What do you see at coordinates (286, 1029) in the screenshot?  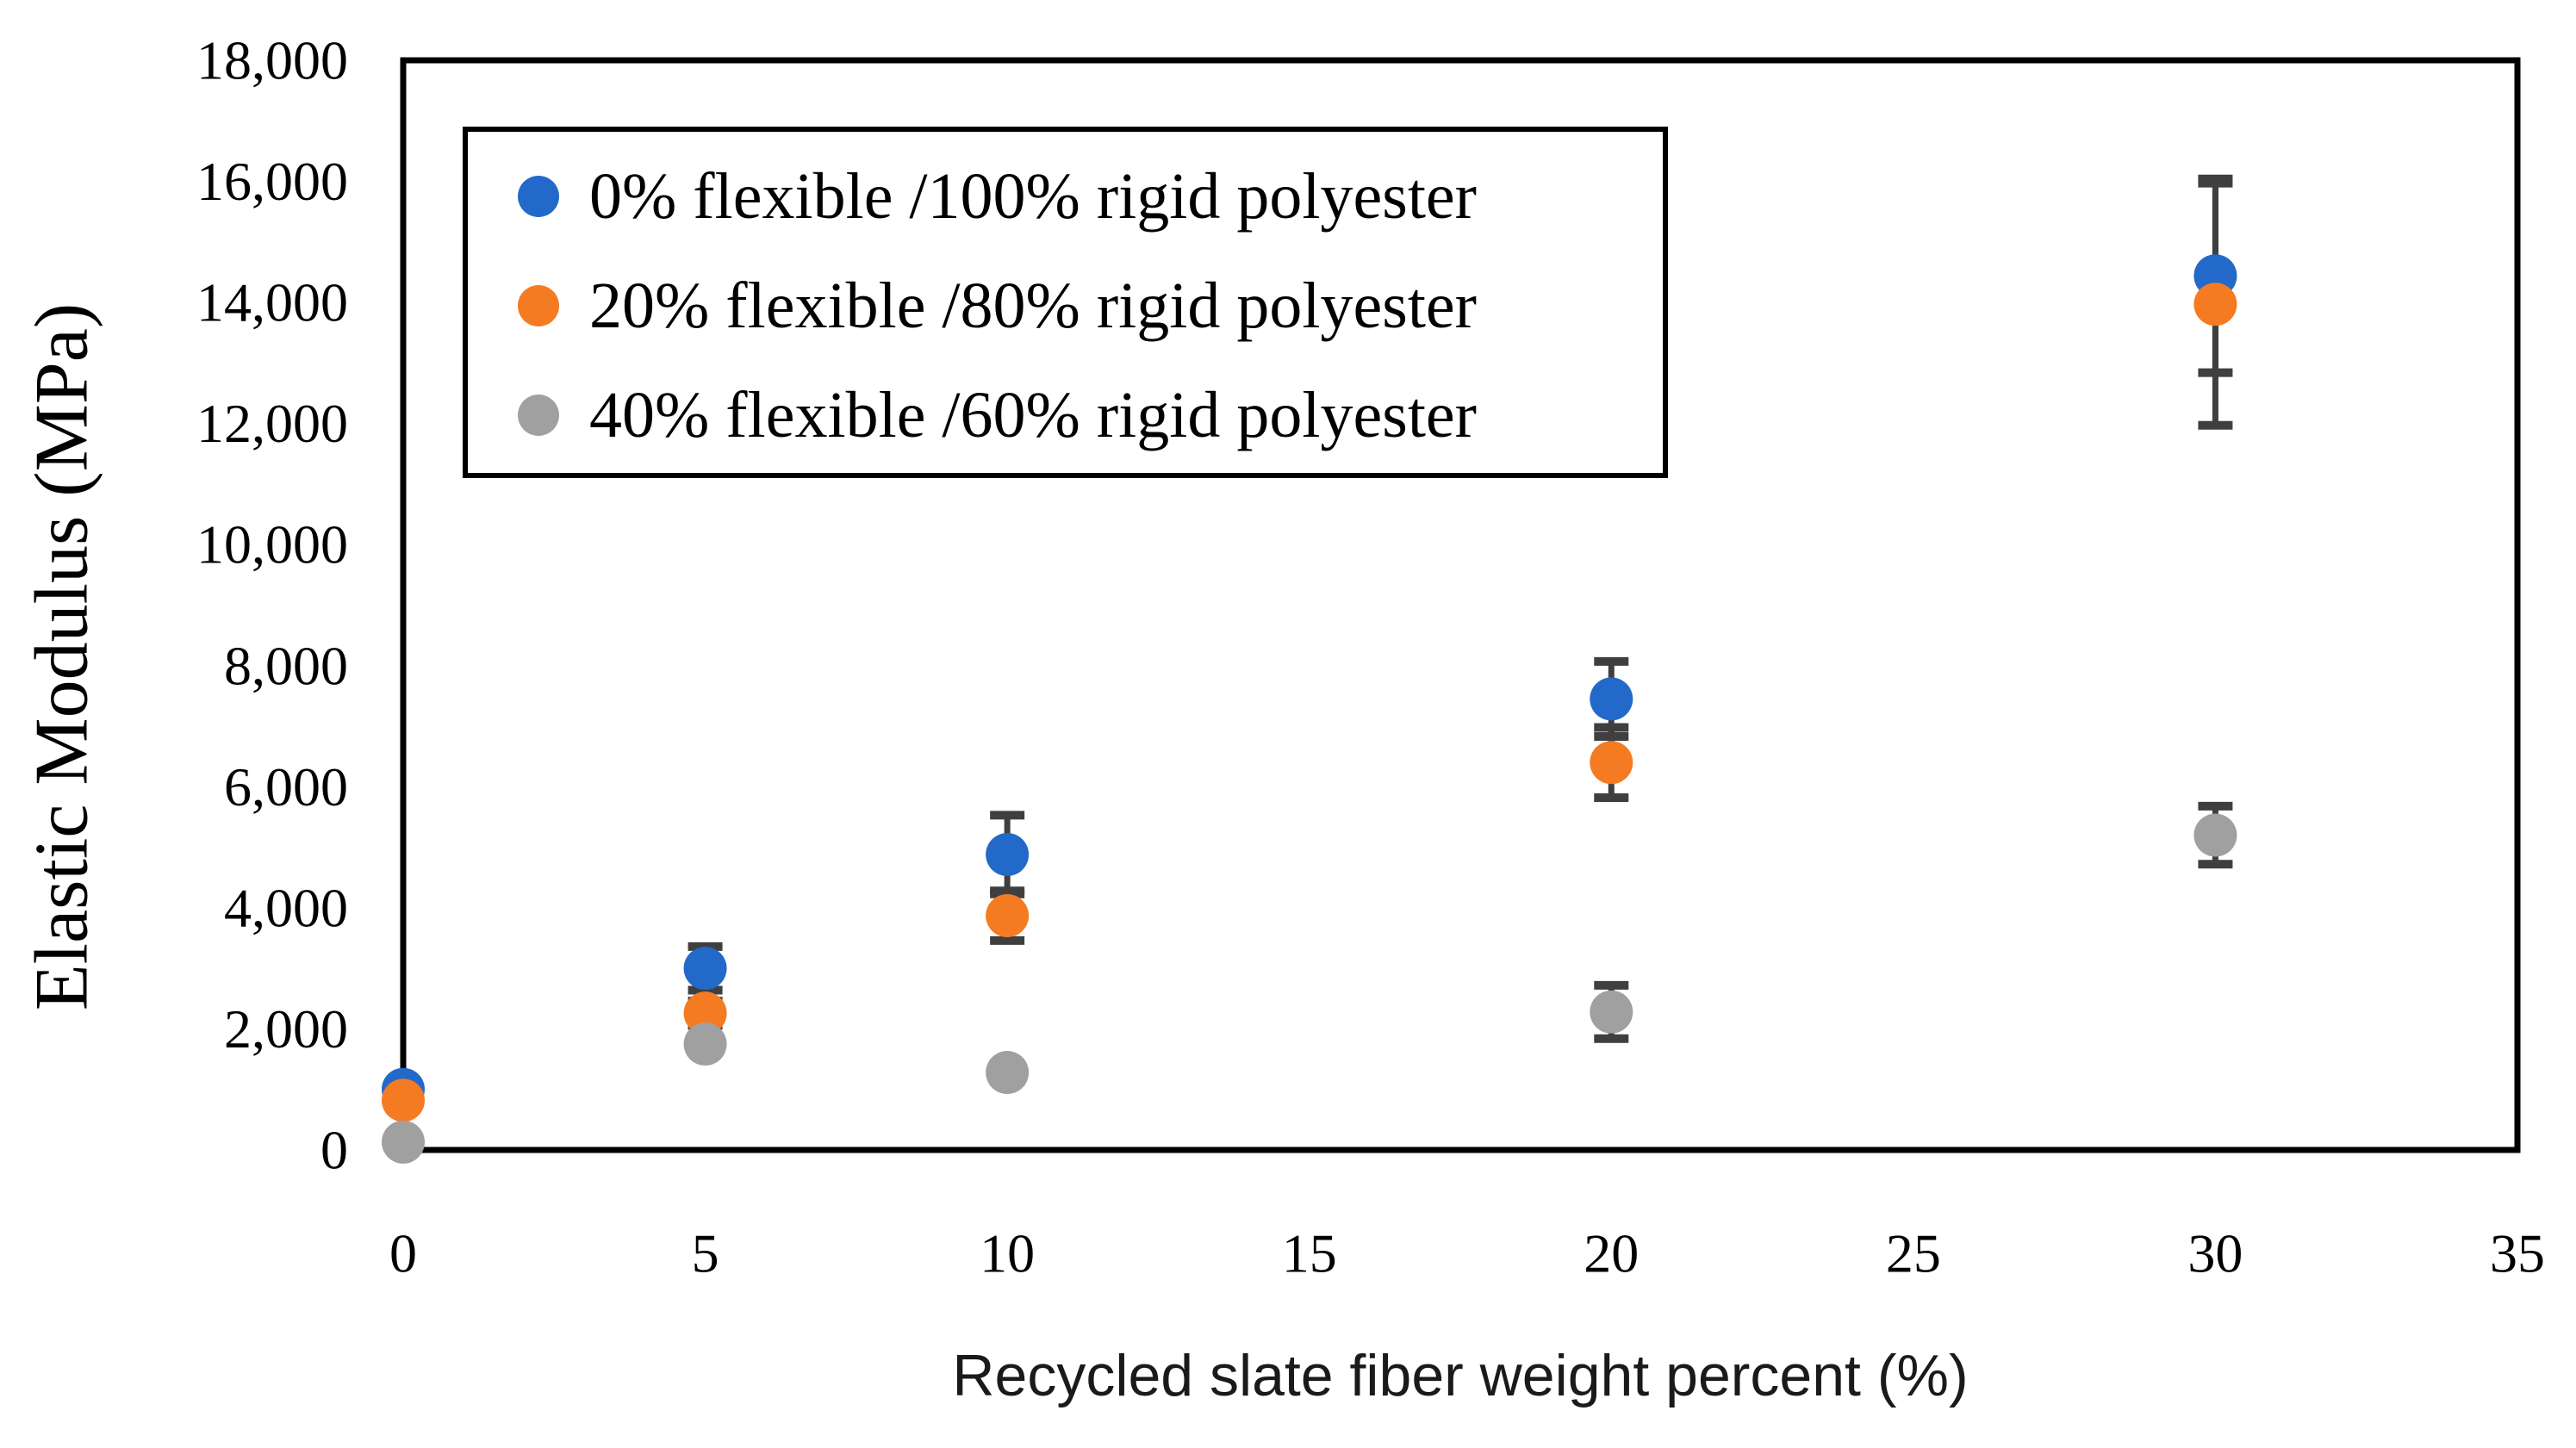 I see `y-tick-label: 2,000` at bounding box center [286, 1029].